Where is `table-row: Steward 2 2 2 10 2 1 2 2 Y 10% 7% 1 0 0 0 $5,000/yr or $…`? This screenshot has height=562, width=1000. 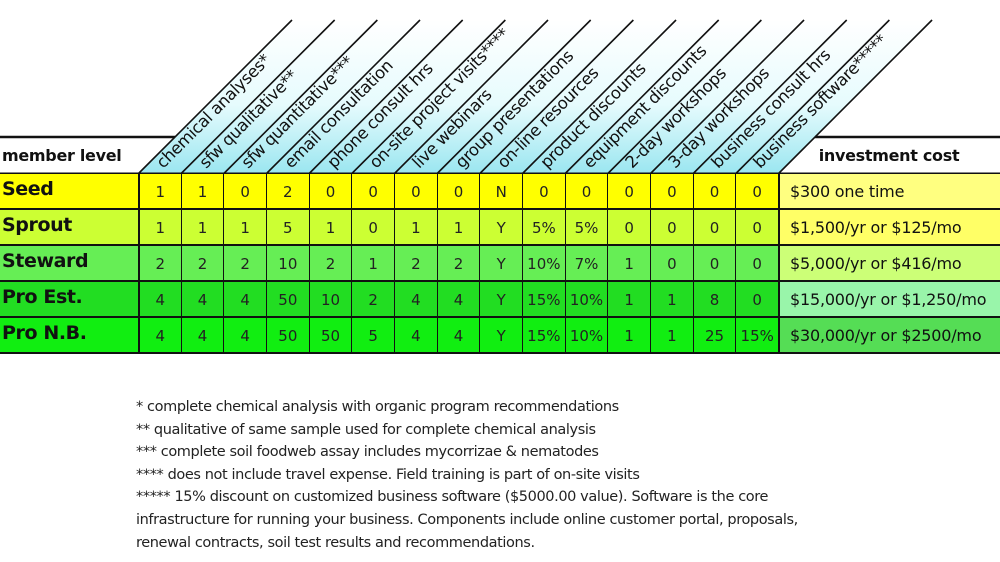
table-row: Steward 2 2 2 10 2 1 2 2 Y 10% 7% 1 0 0 0 $5,000/yr or $… is located at coordinates (500, 264).